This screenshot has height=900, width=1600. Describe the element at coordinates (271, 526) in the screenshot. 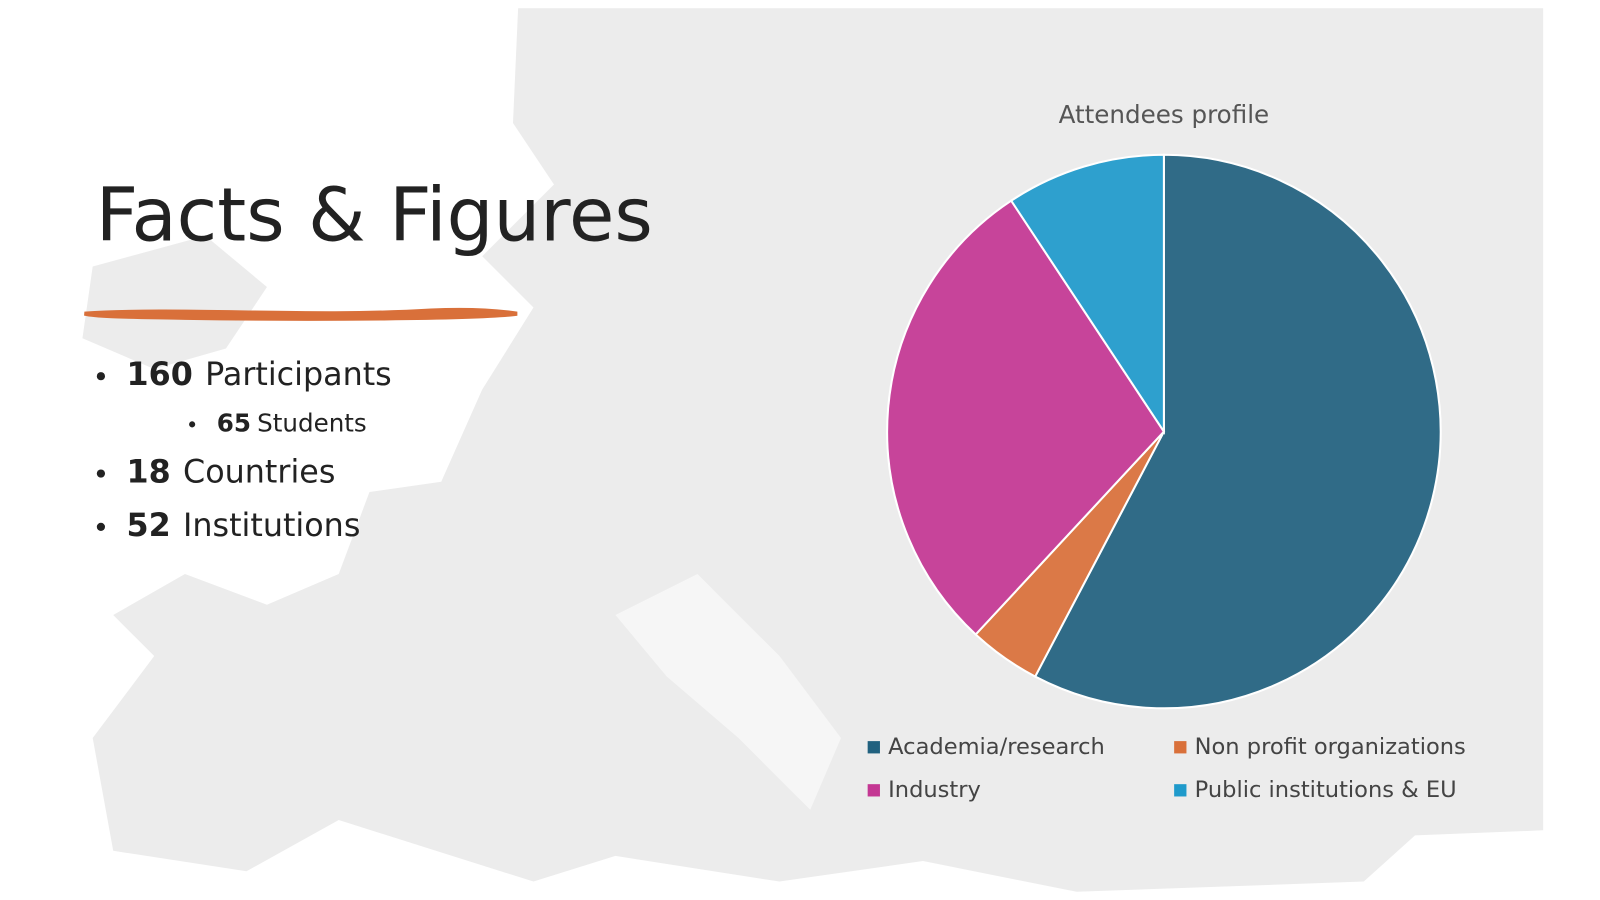

I see `bullet-label: Institutions` at that location.